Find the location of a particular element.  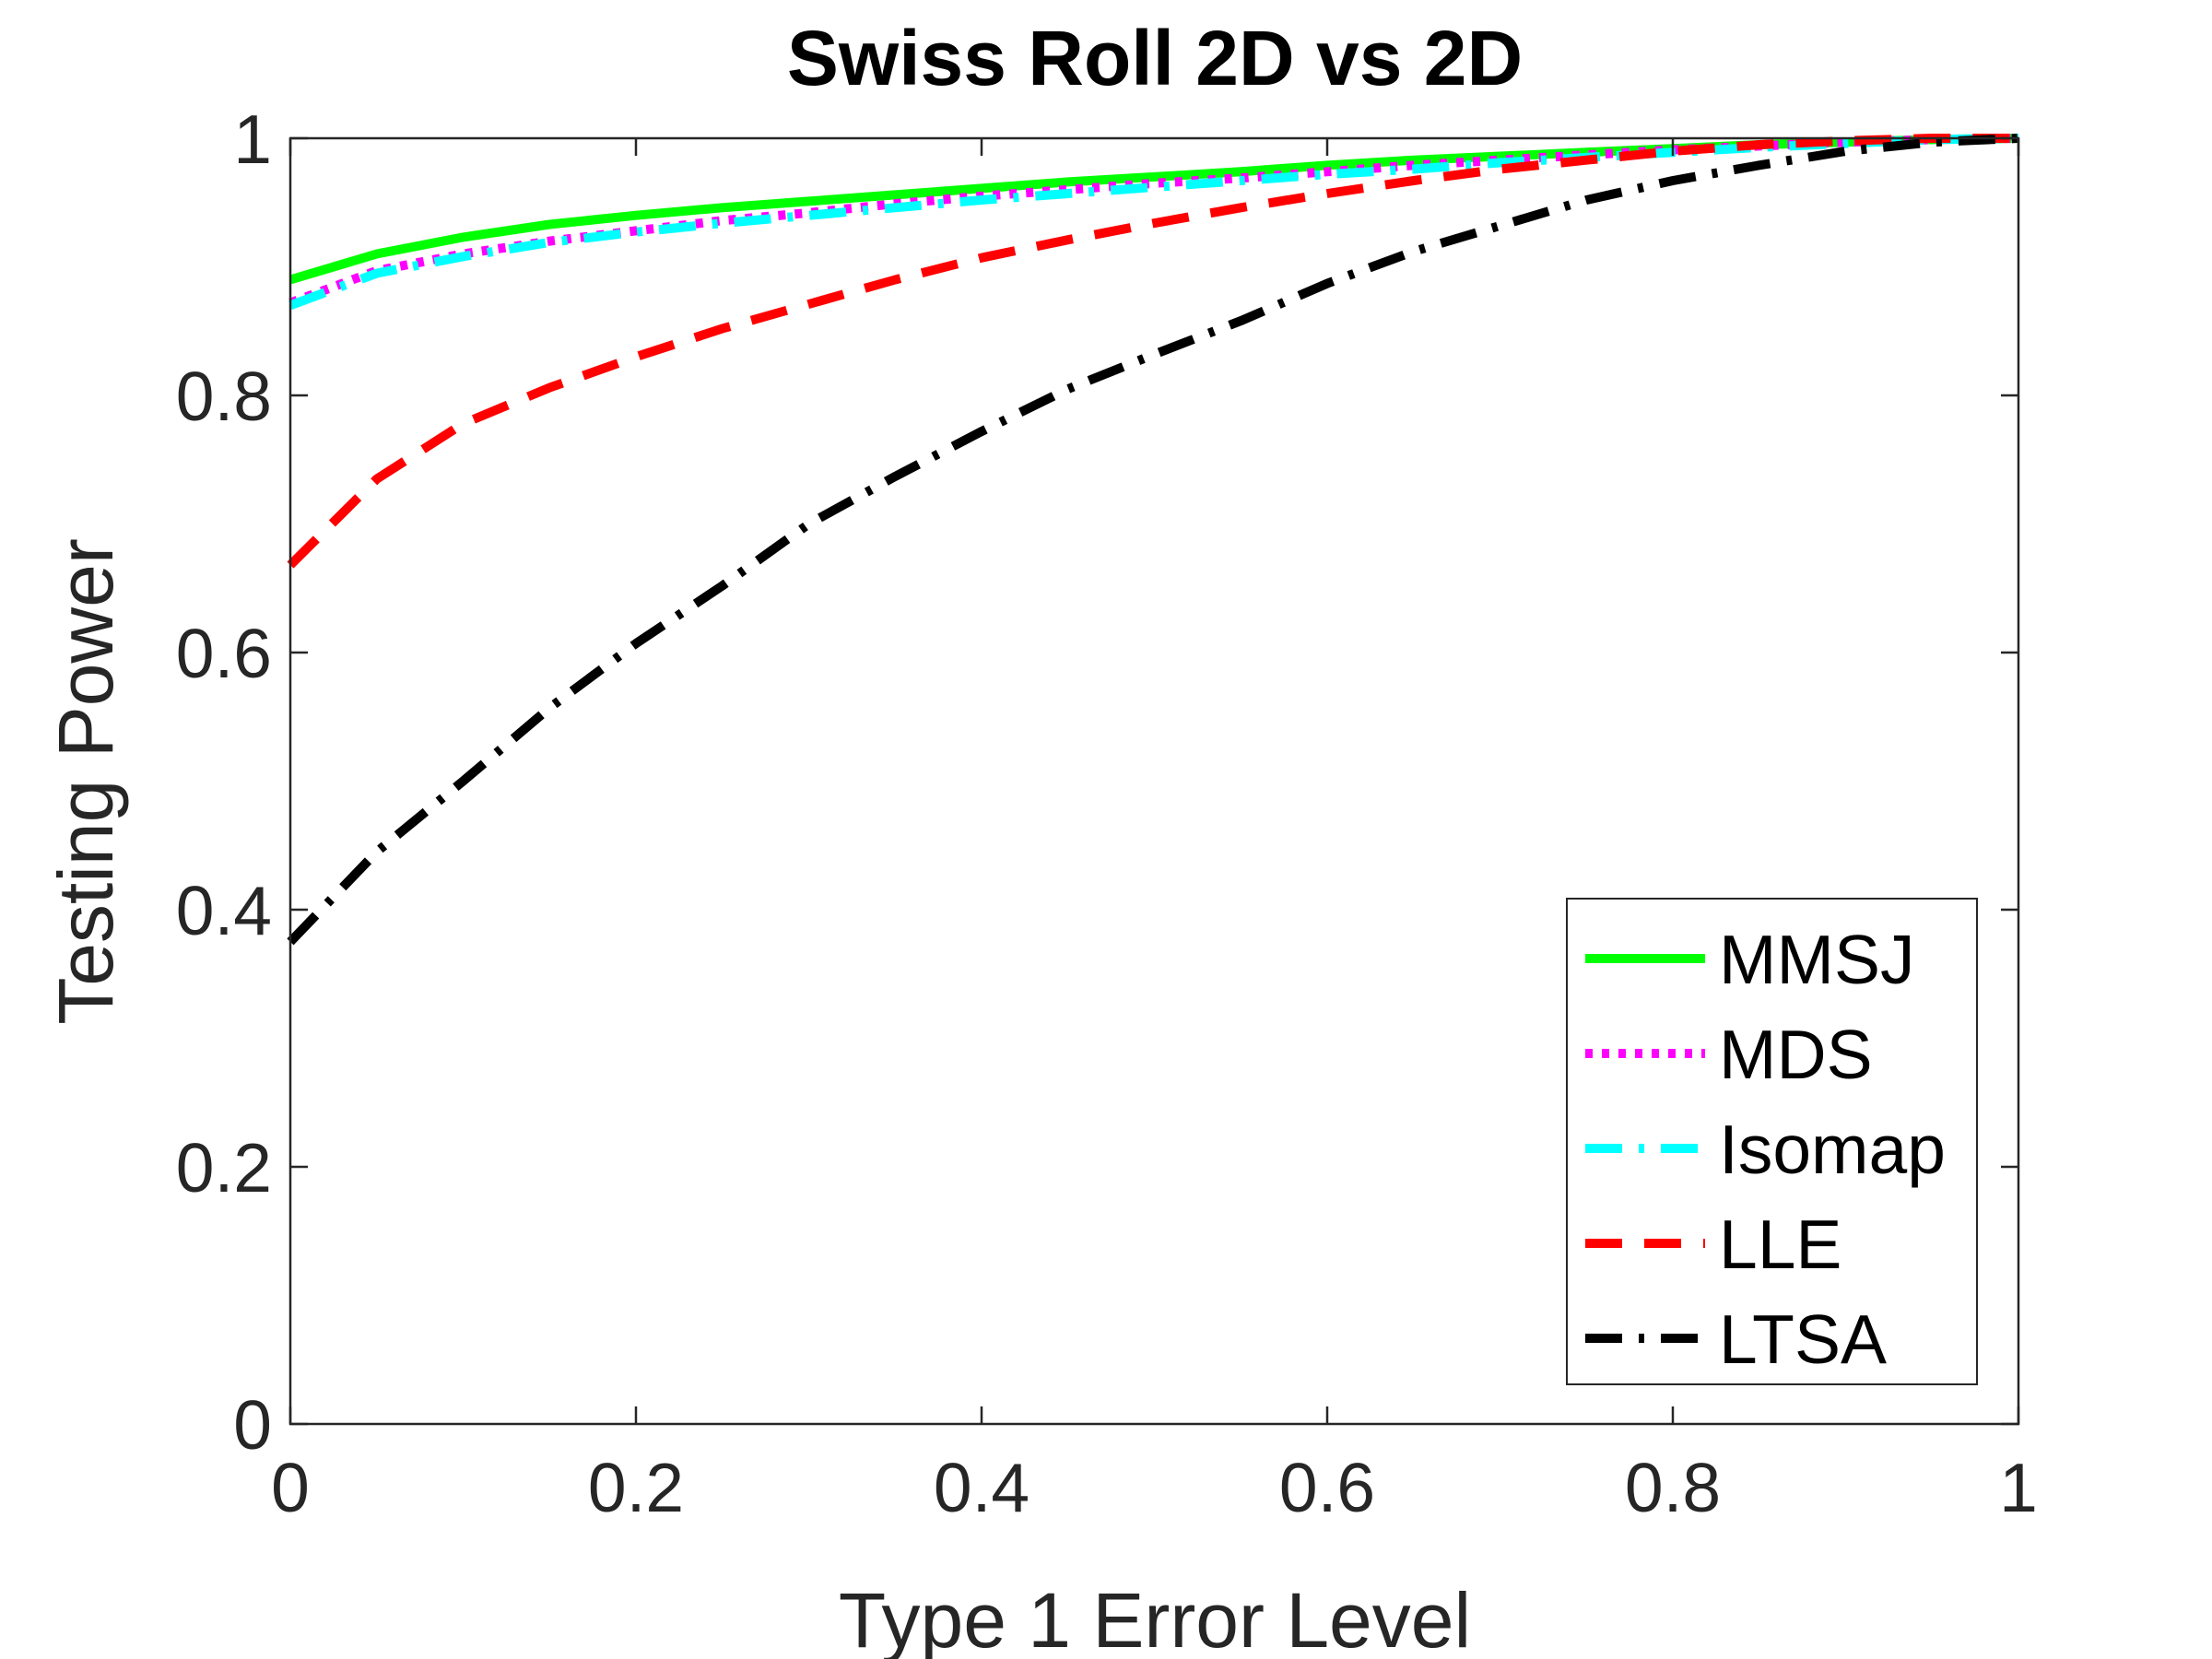

legend-label-mmsj: MMSJ is located at coordinates (1816, 959).